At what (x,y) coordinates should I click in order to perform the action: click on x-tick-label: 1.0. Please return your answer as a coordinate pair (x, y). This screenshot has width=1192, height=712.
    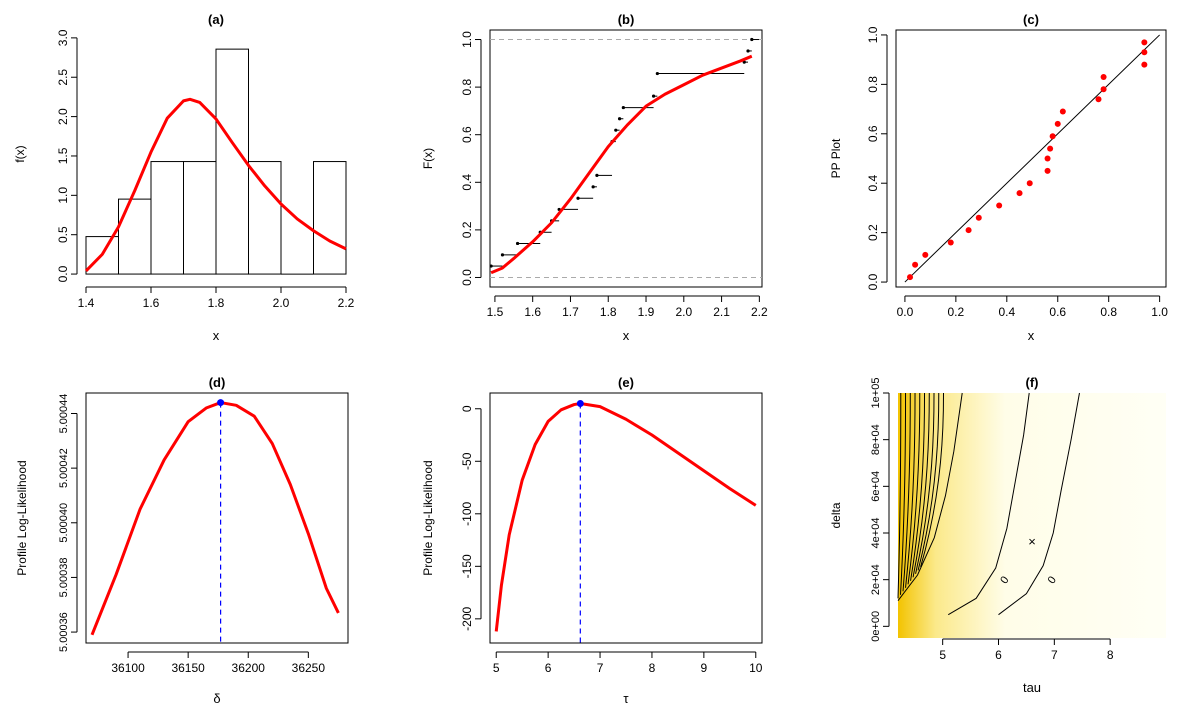
    Looking at the image, I should click on (1159, 312).